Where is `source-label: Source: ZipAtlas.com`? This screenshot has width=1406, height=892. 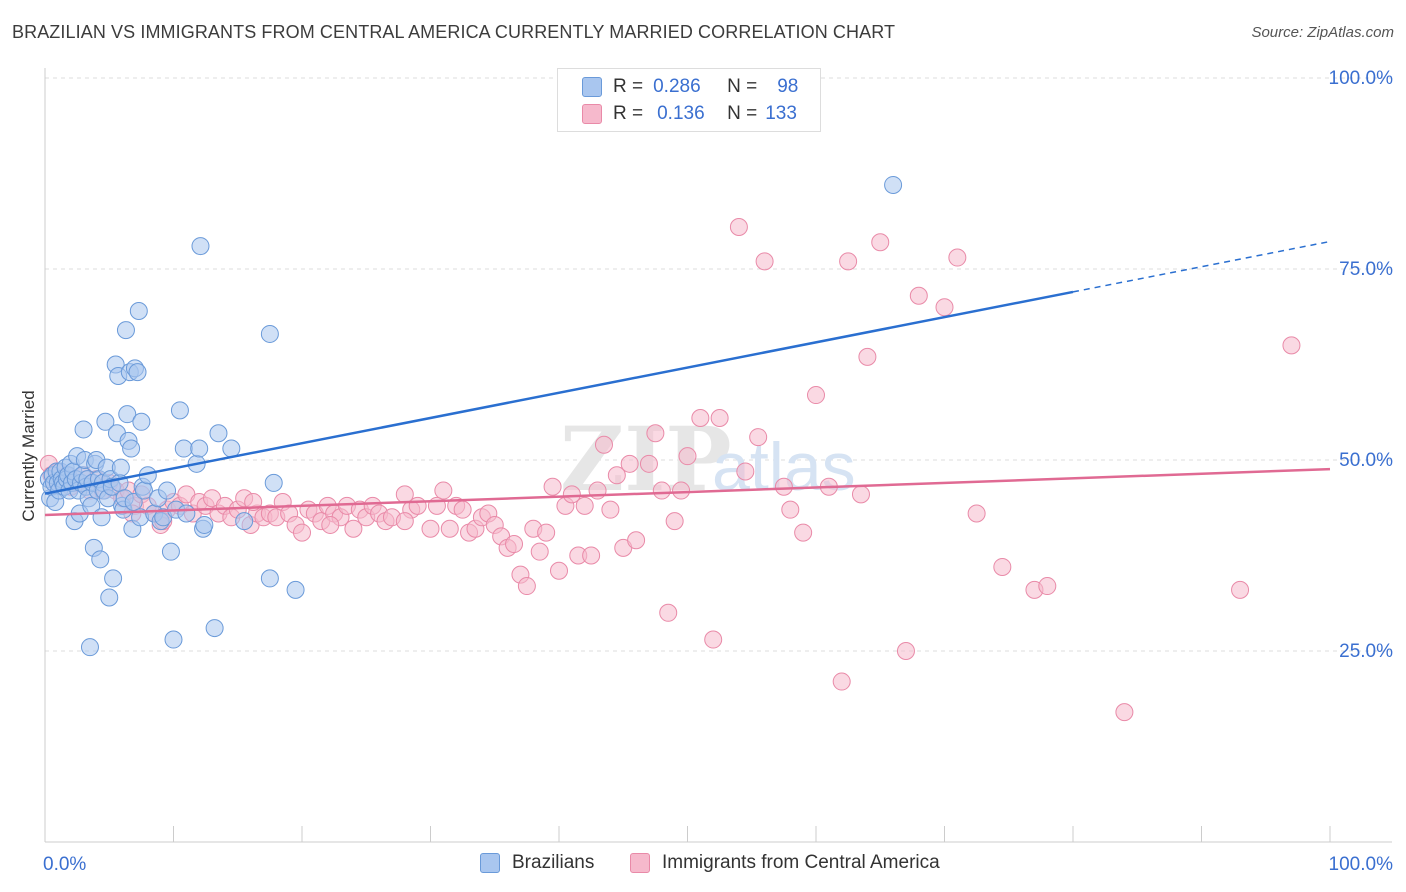 source-label: Source: ZipAtlas.com is located at coordinates (1322, 32).